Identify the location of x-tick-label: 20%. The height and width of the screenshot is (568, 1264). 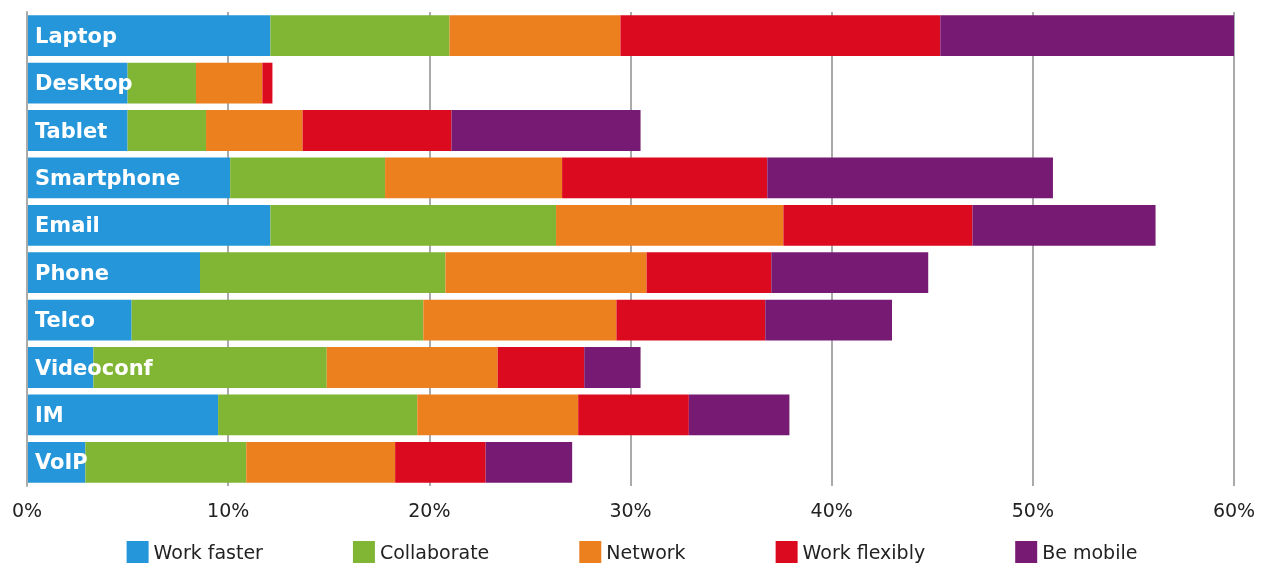
(429, 509).